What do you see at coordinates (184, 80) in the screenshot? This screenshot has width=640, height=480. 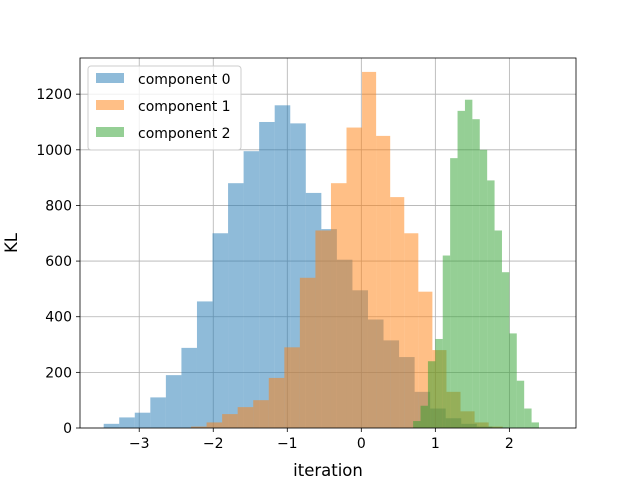 I see `legend-label-0: component 0` at bounding box center [184, 80].